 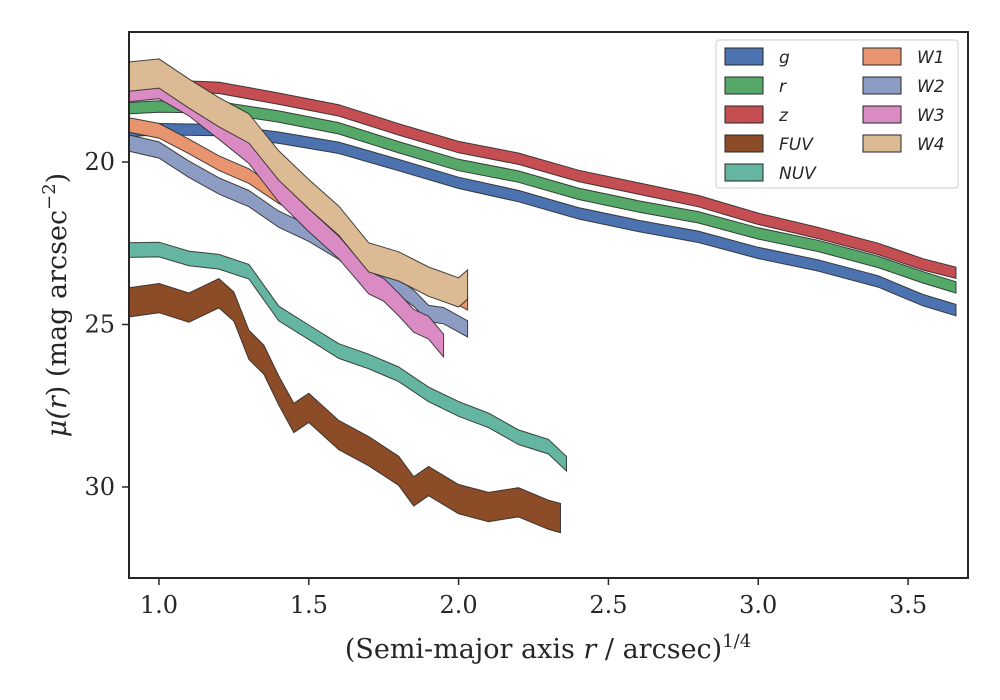 I want to click on y-axis-label-variable: r, so click(x=57, y=401).